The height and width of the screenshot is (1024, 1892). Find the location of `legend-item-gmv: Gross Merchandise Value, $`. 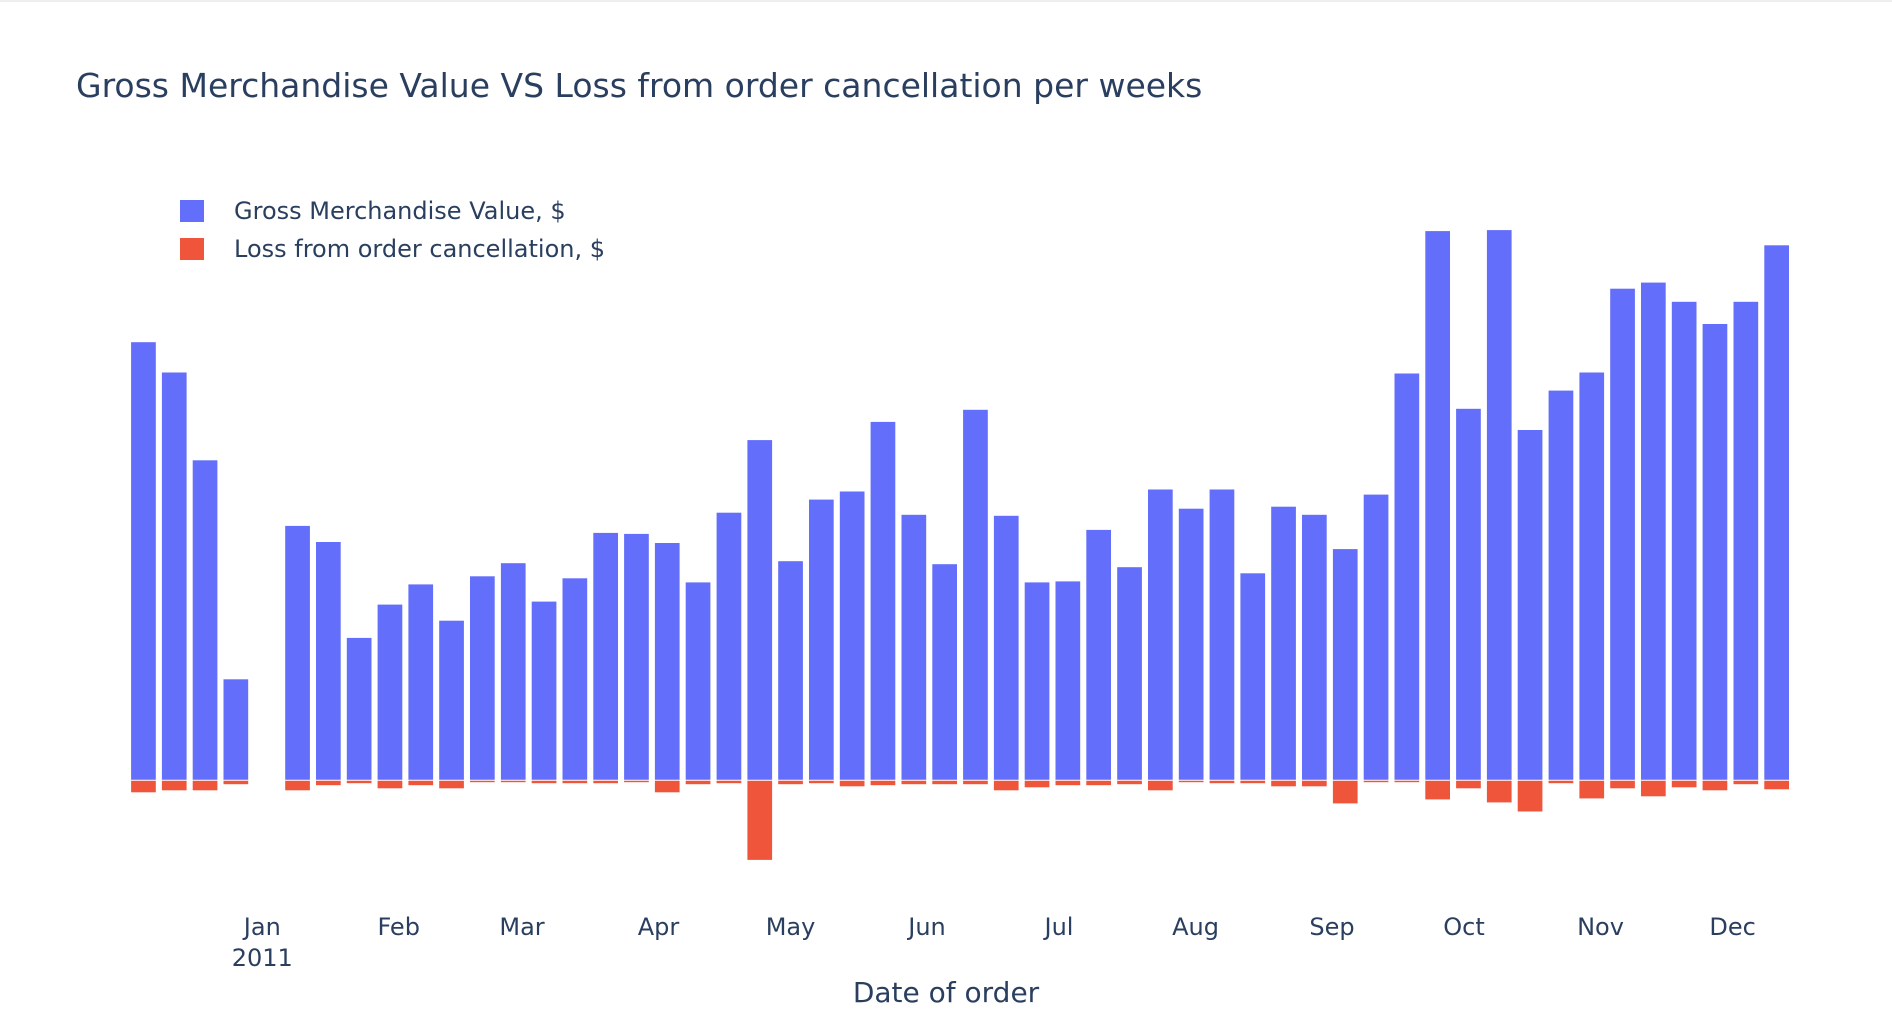

legend-item-gmv: Gross Merchandise Value, $ is located at coordinates (392, 211).